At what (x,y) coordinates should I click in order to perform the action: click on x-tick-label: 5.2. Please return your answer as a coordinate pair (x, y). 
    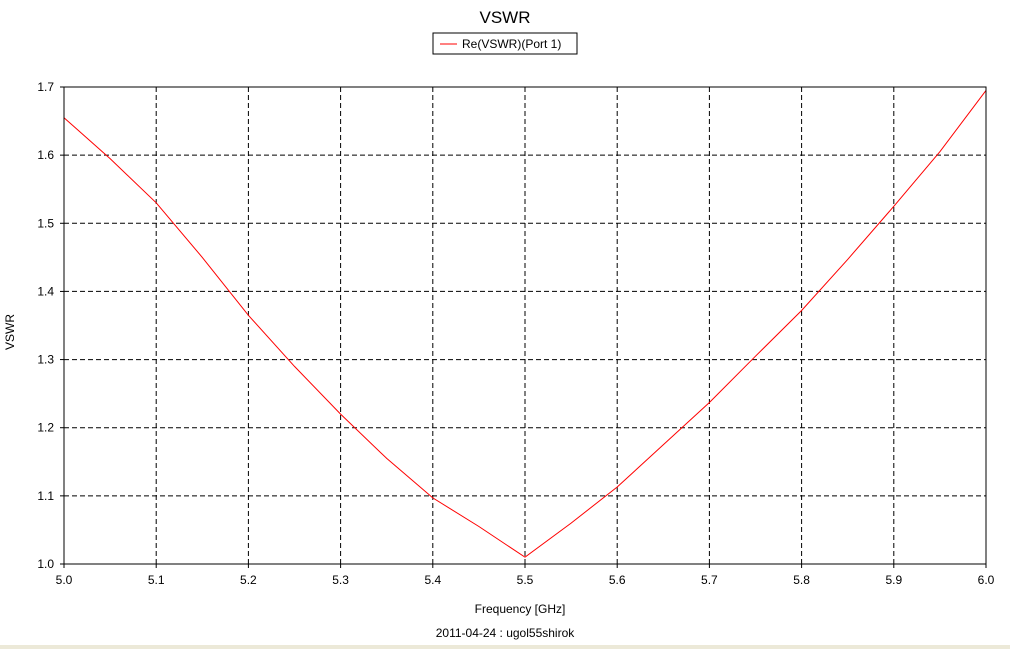
    Looking at the image, I should click on (248, 580).